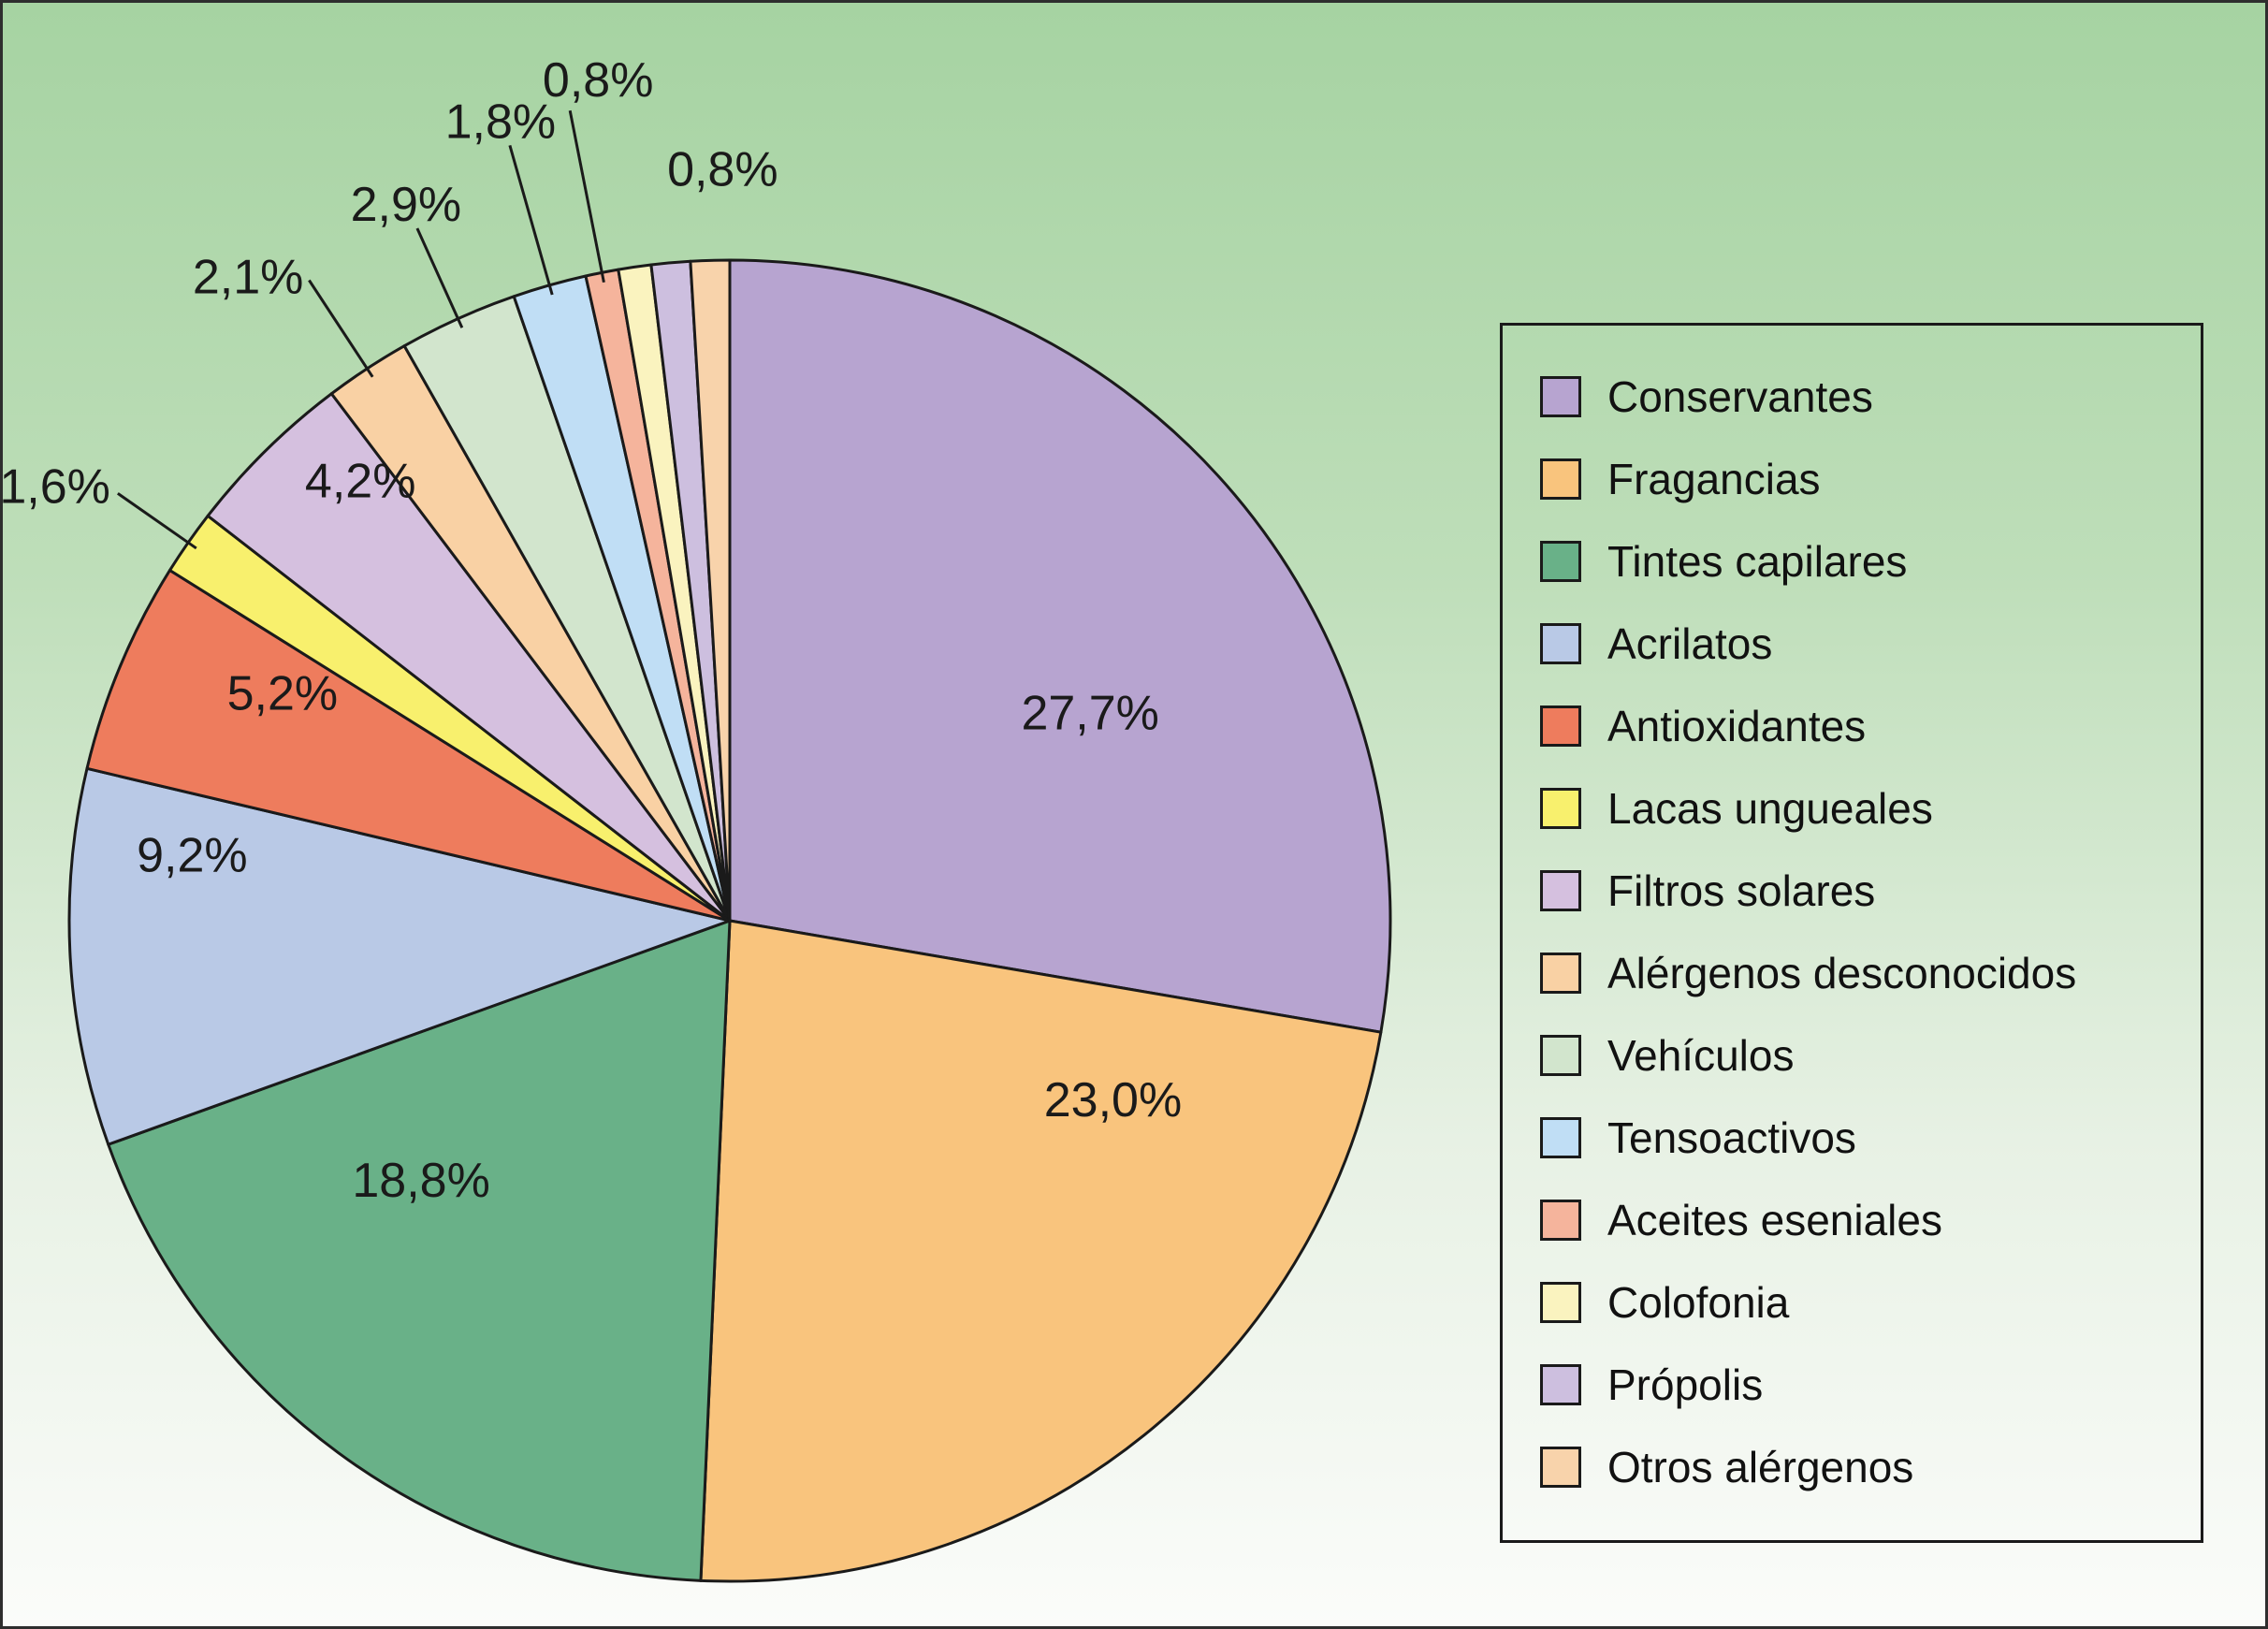 The image size is (2268, 1629). Describe the element at coordinates (341, 329) in the screenshot. I see `pie-callout-line-alergenos-desconocidos` at that location.